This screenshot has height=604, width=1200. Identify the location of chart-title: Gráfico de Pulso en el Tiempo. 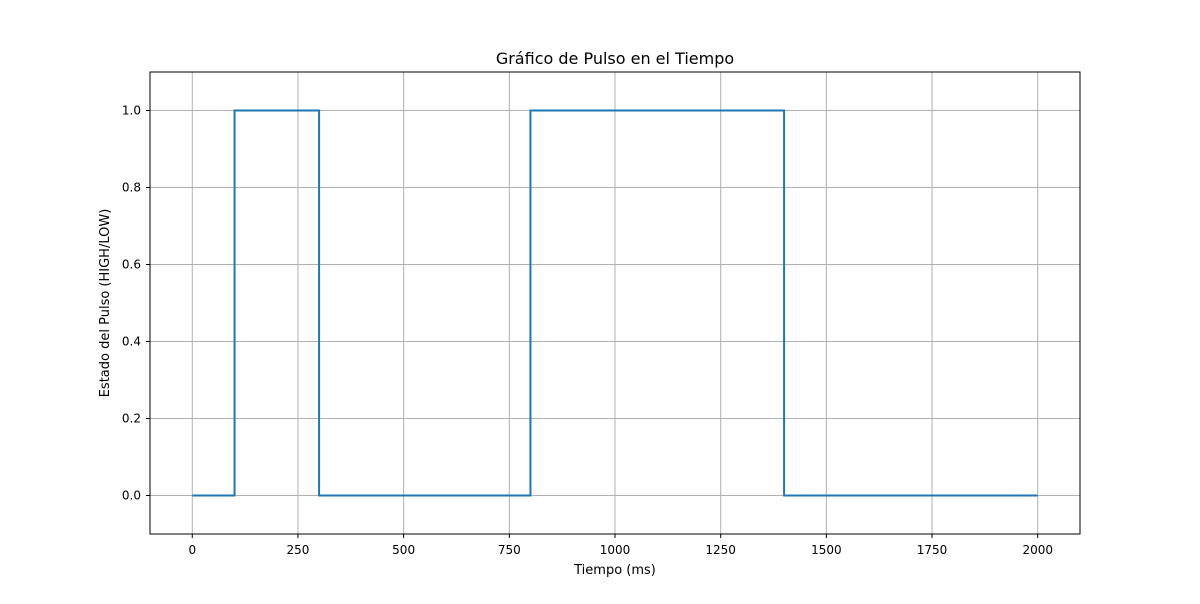
(615, 58).